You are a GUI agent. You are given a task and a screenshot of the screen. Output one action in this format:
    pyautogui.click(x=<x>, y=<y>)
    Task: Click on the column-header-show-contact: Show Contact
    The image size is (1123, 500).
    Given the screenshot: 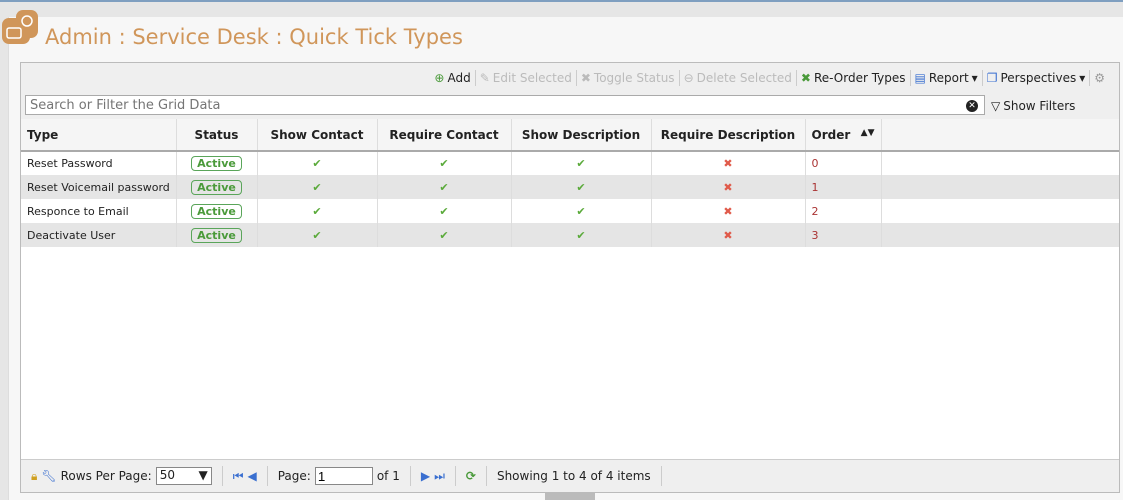 What is the action you would take?
    pyautogui.click(x=317, y=135)
    